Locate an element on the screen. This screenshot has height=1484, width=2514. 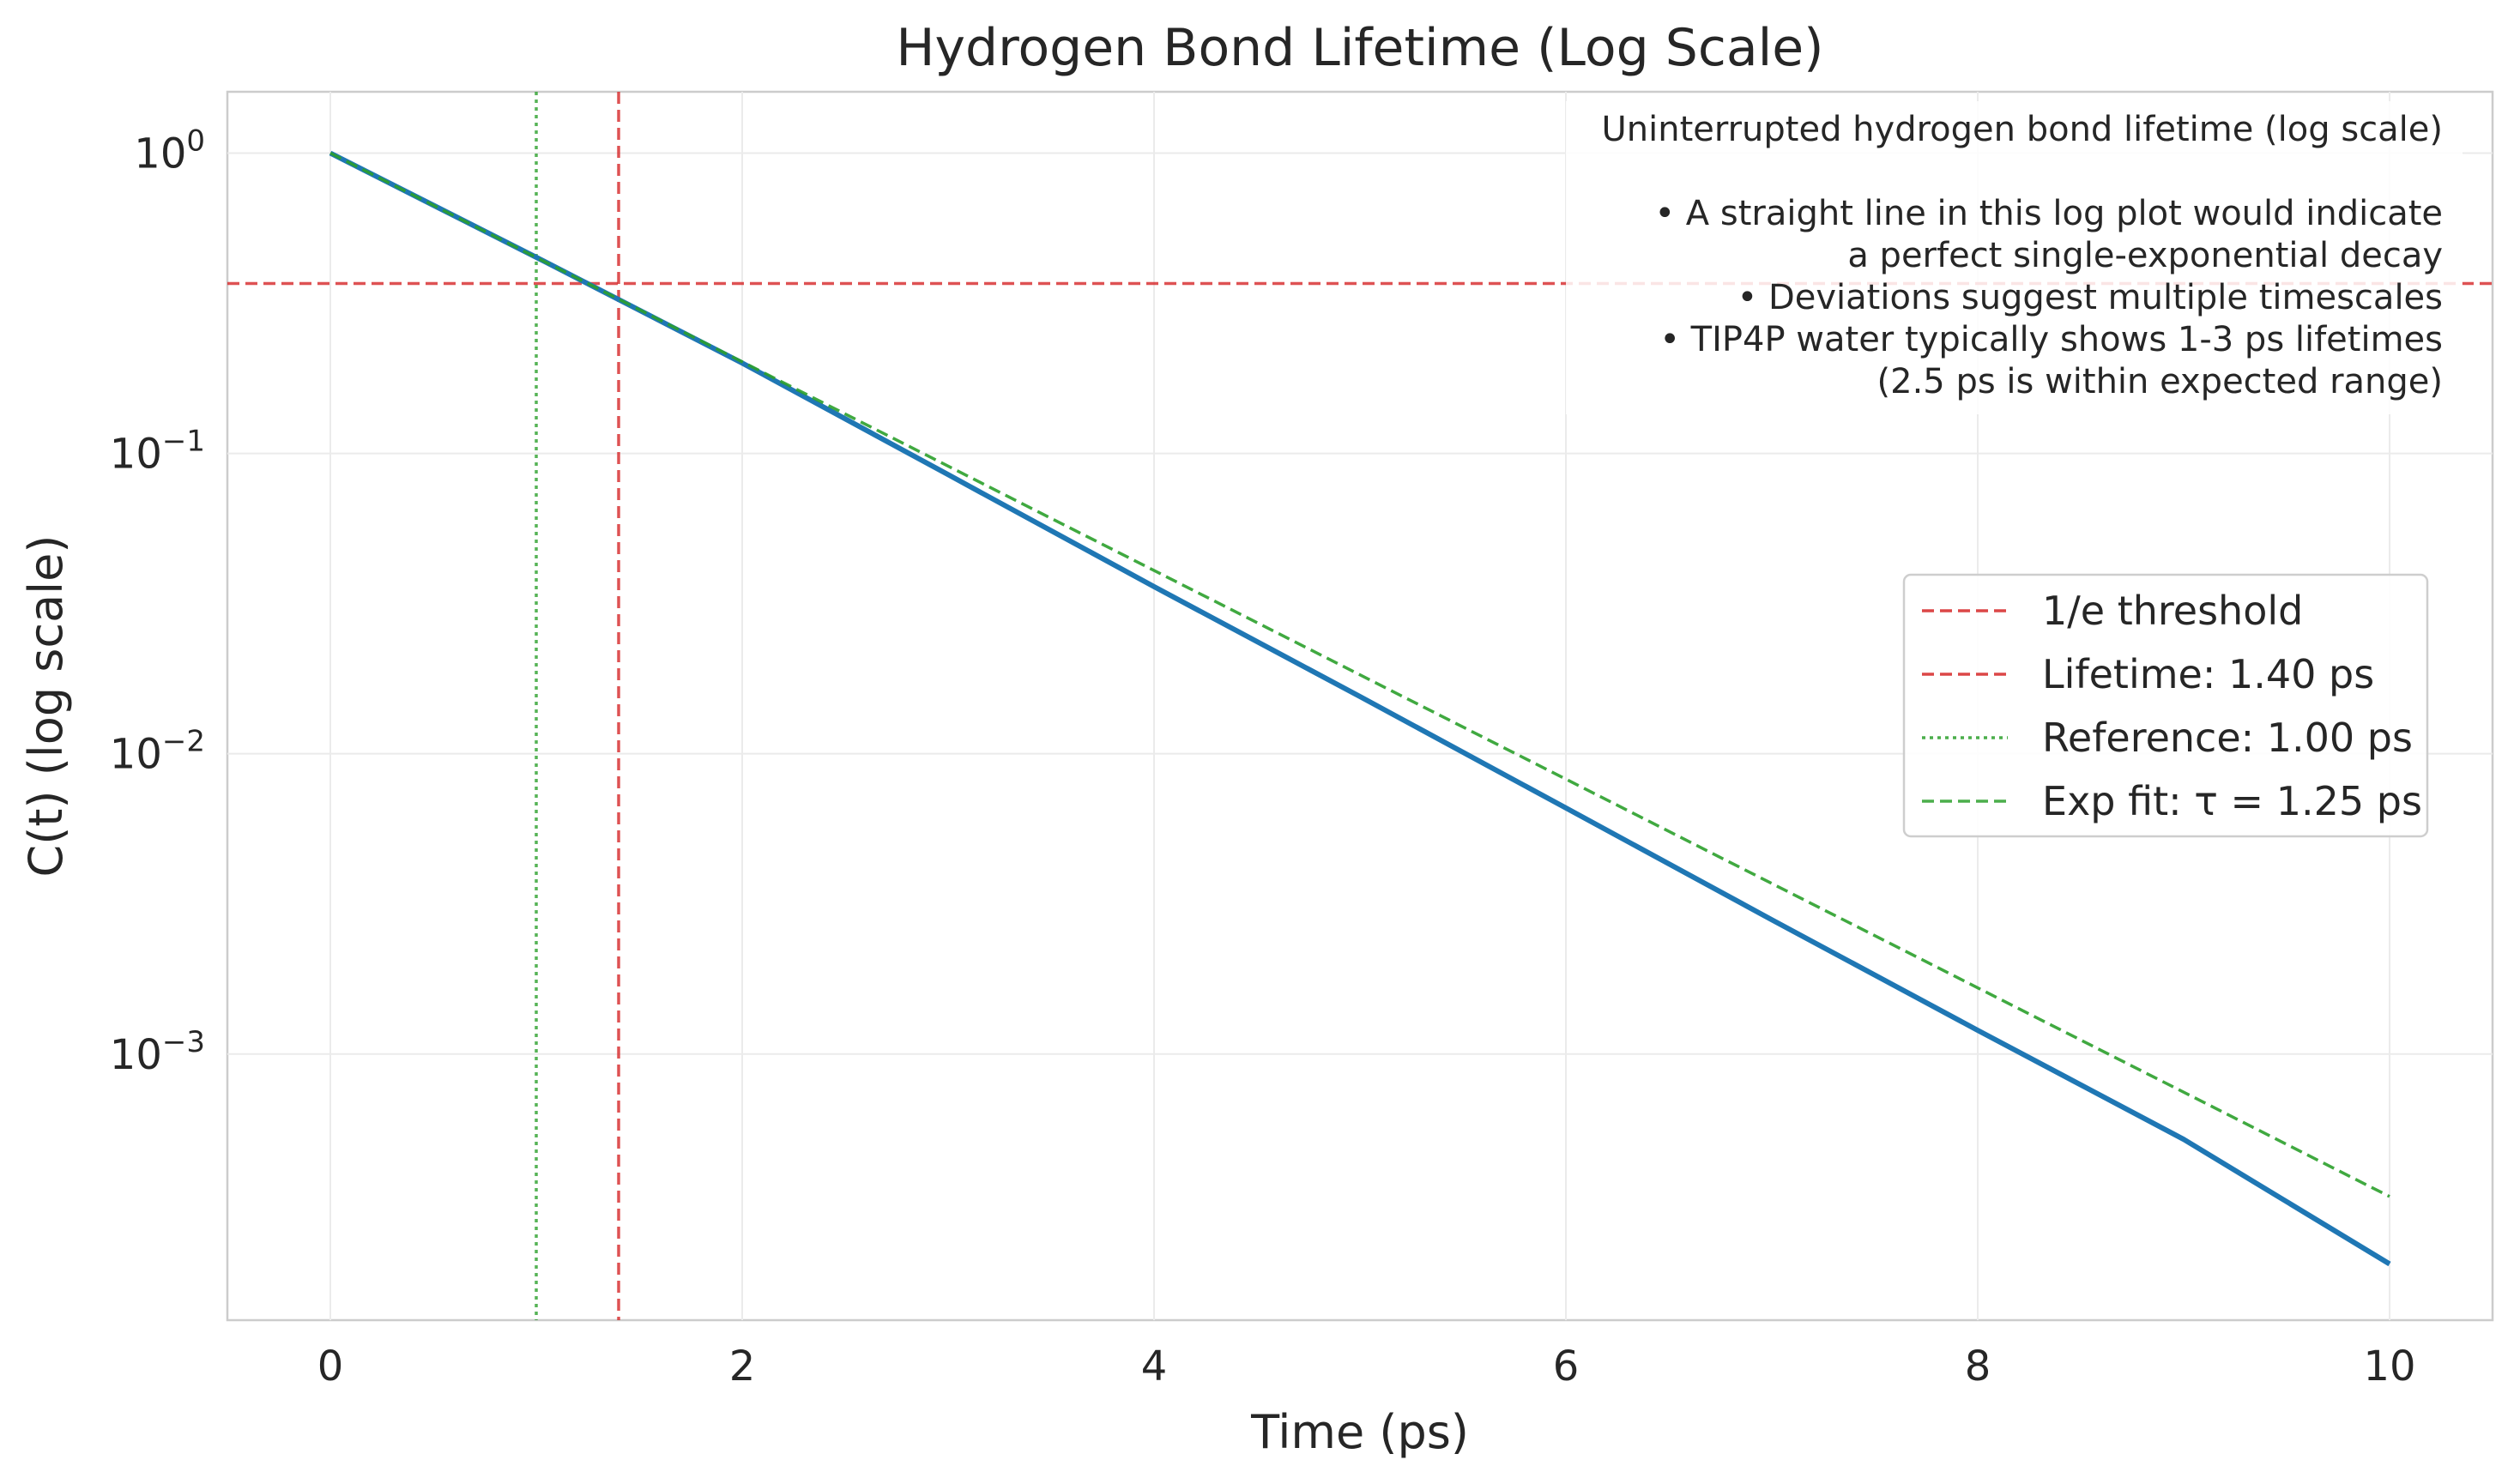
annotation-line: • Deviations suggest multiple timescales is located at coordinates (2090, 297).